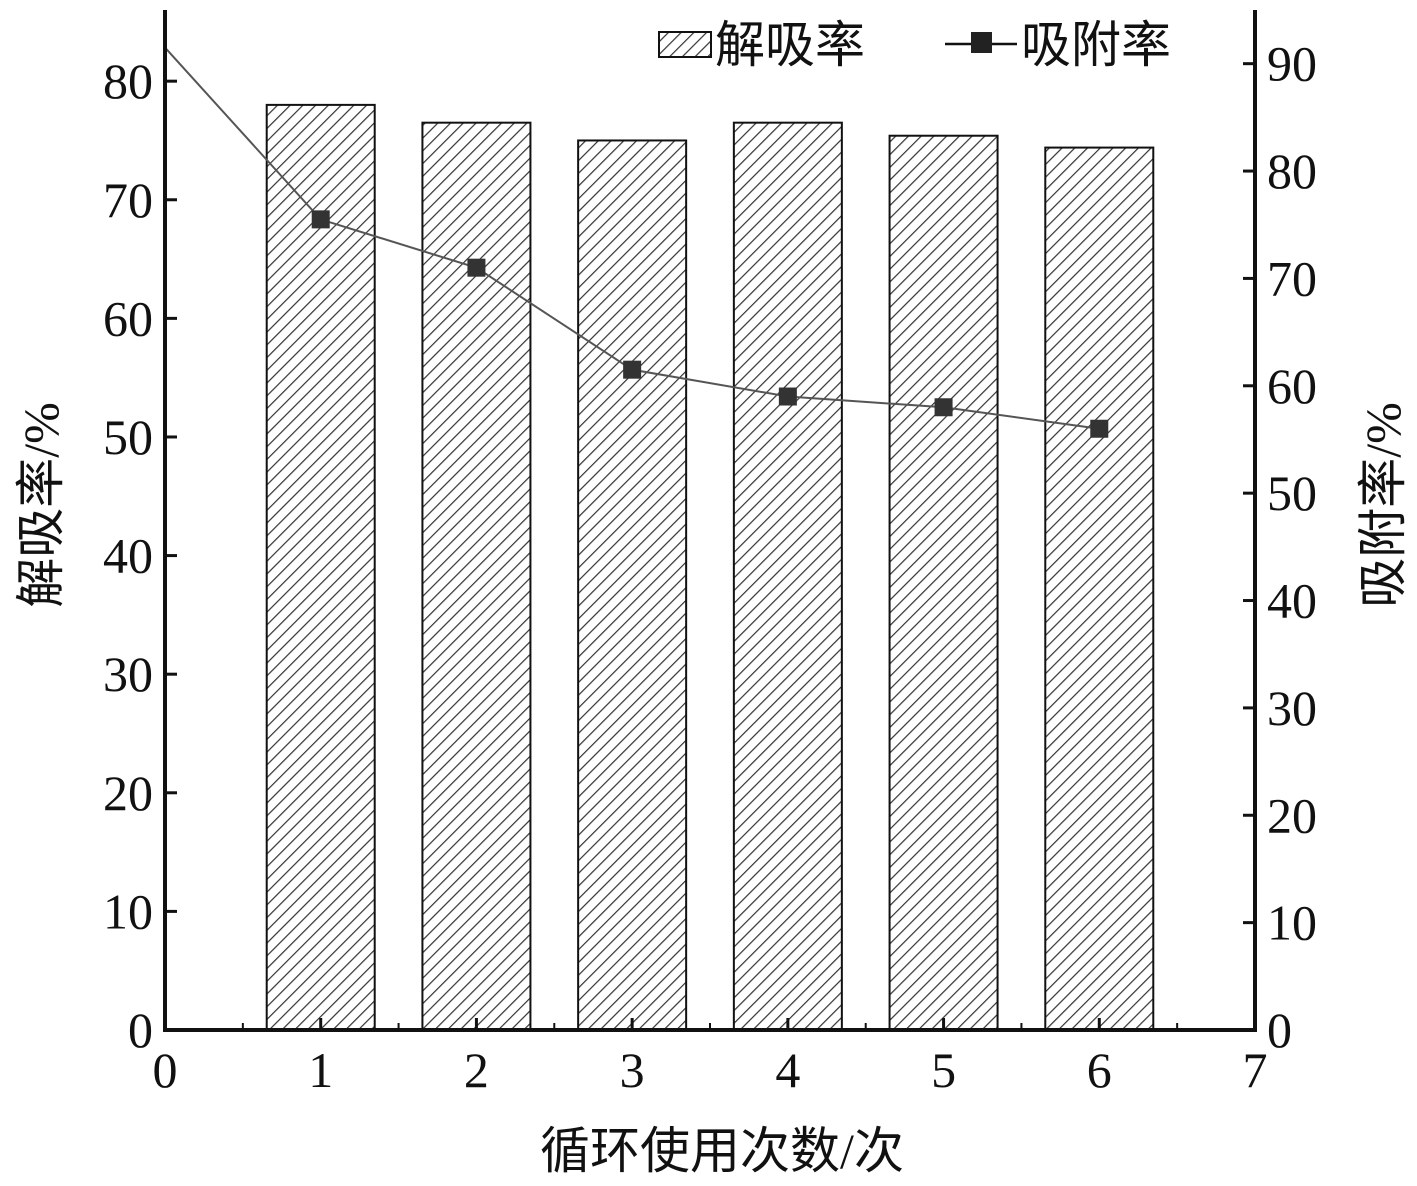 The height and width of the screenshot is (1186, 1417). Describe the element at coordinates (685, 44) in the screenshot. I see `legend-swatch-desorption` at that location.